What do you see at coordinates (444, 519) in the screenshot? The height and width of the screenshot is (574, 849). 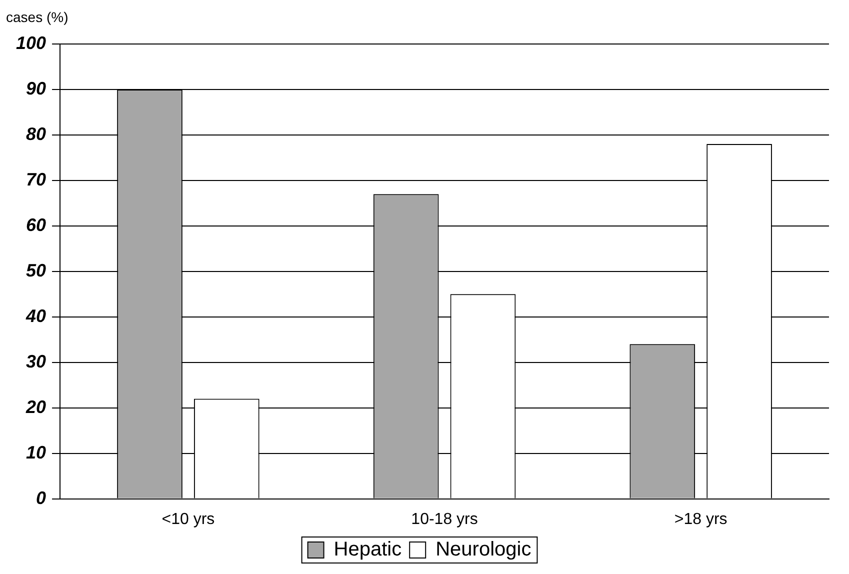 I see `x-tick-label: 10-18 yrs` at bounding box center [444, 519].